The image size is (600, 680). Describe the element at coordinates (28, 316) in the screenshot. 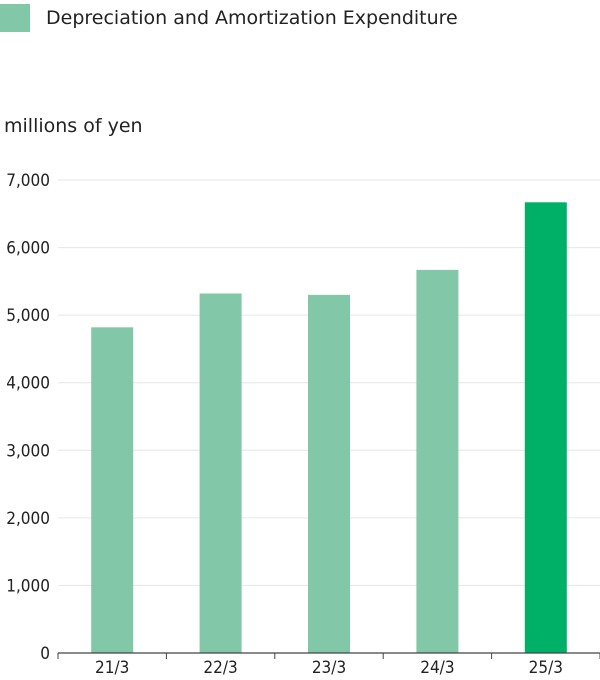

I see `y-tick-label: 5,000` at that location.